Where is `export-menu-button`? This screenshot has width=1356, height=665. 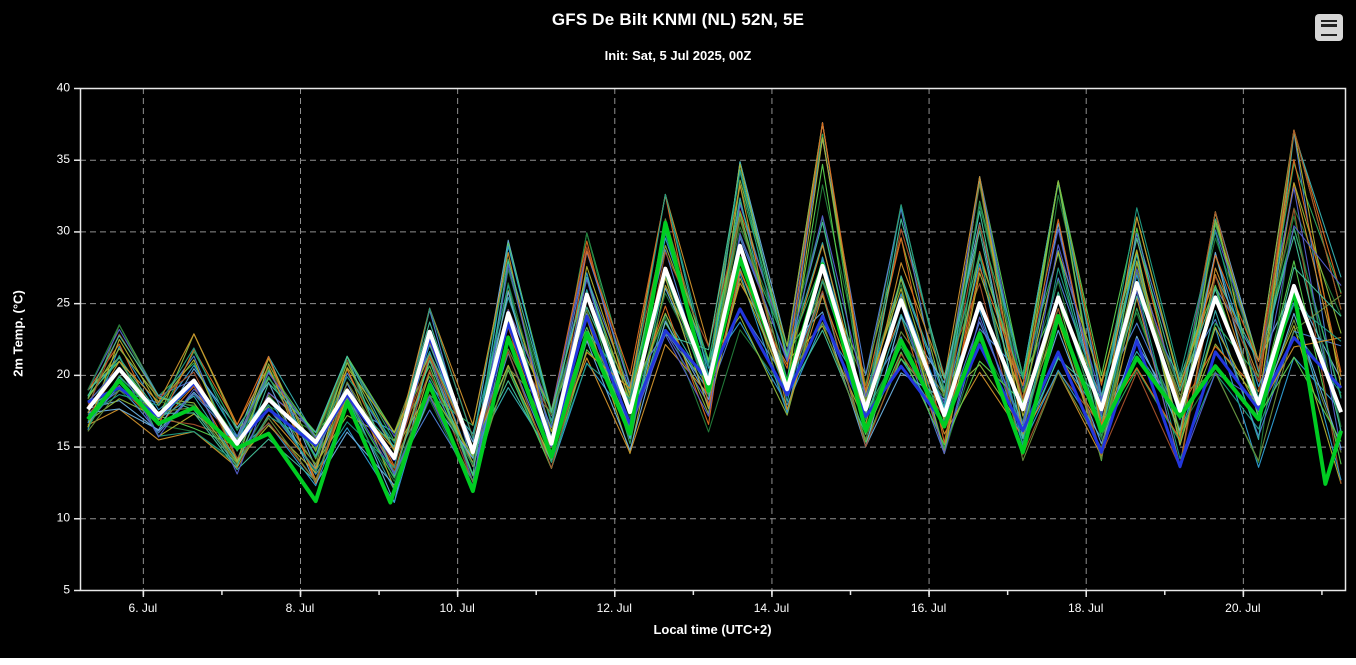 export-menu-button is located at coordinates (1329, 27).